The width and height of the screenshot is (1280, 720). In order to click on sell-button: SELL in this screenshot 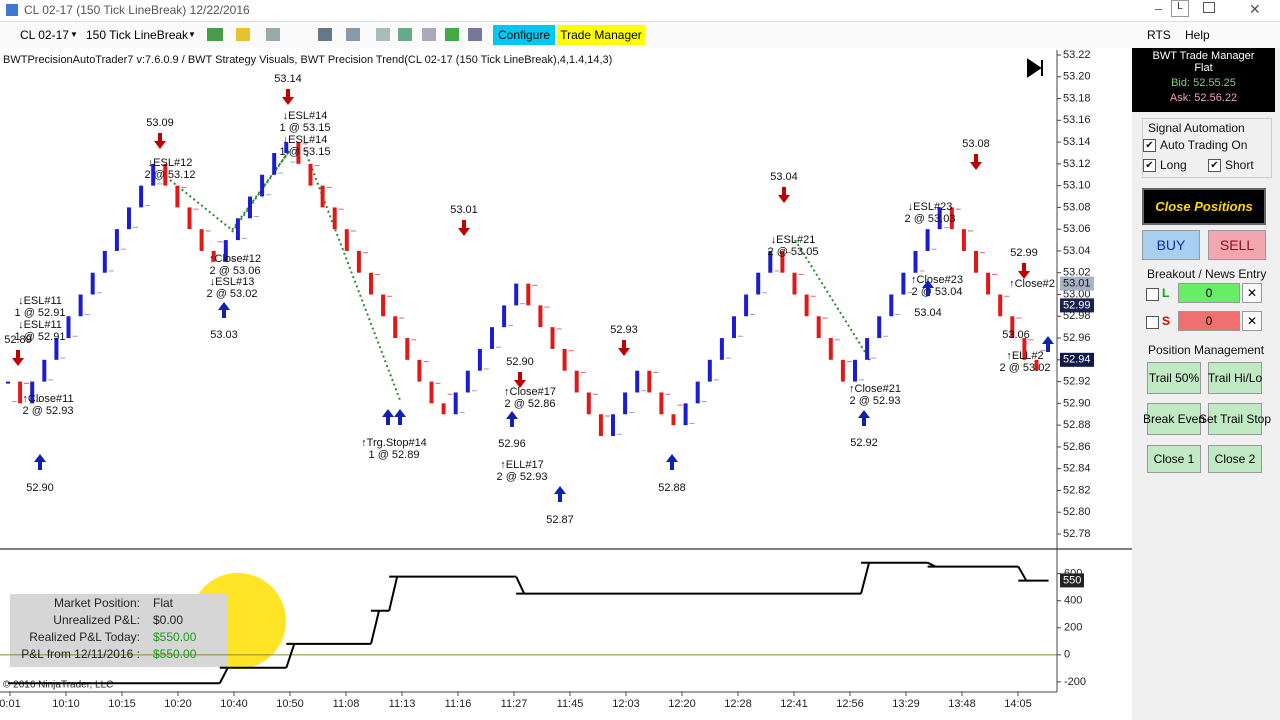, I will do `click(1237, 245)`.